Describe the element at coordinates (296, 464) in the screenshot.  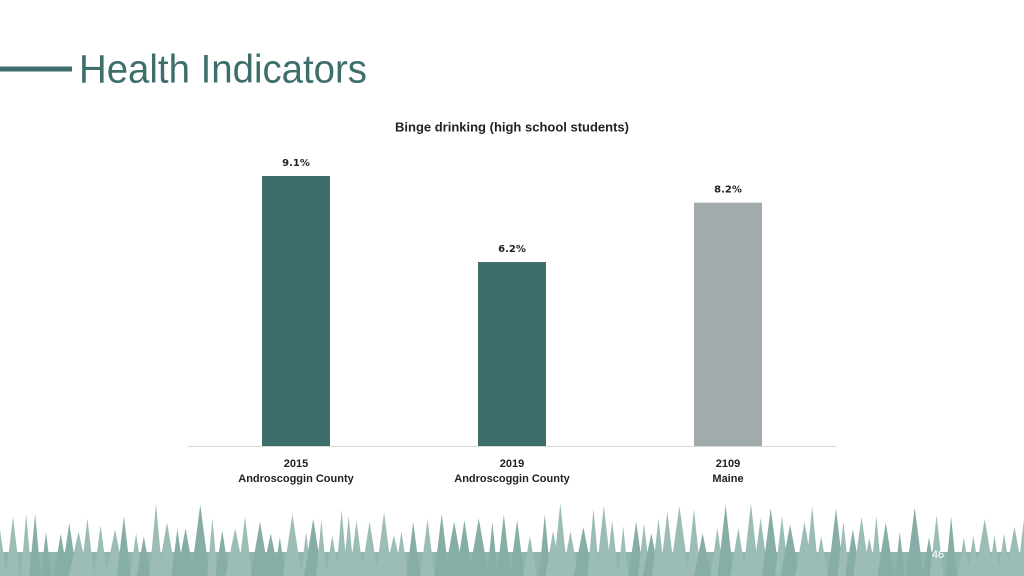
I see `x-tick-label: 2015` at that location.